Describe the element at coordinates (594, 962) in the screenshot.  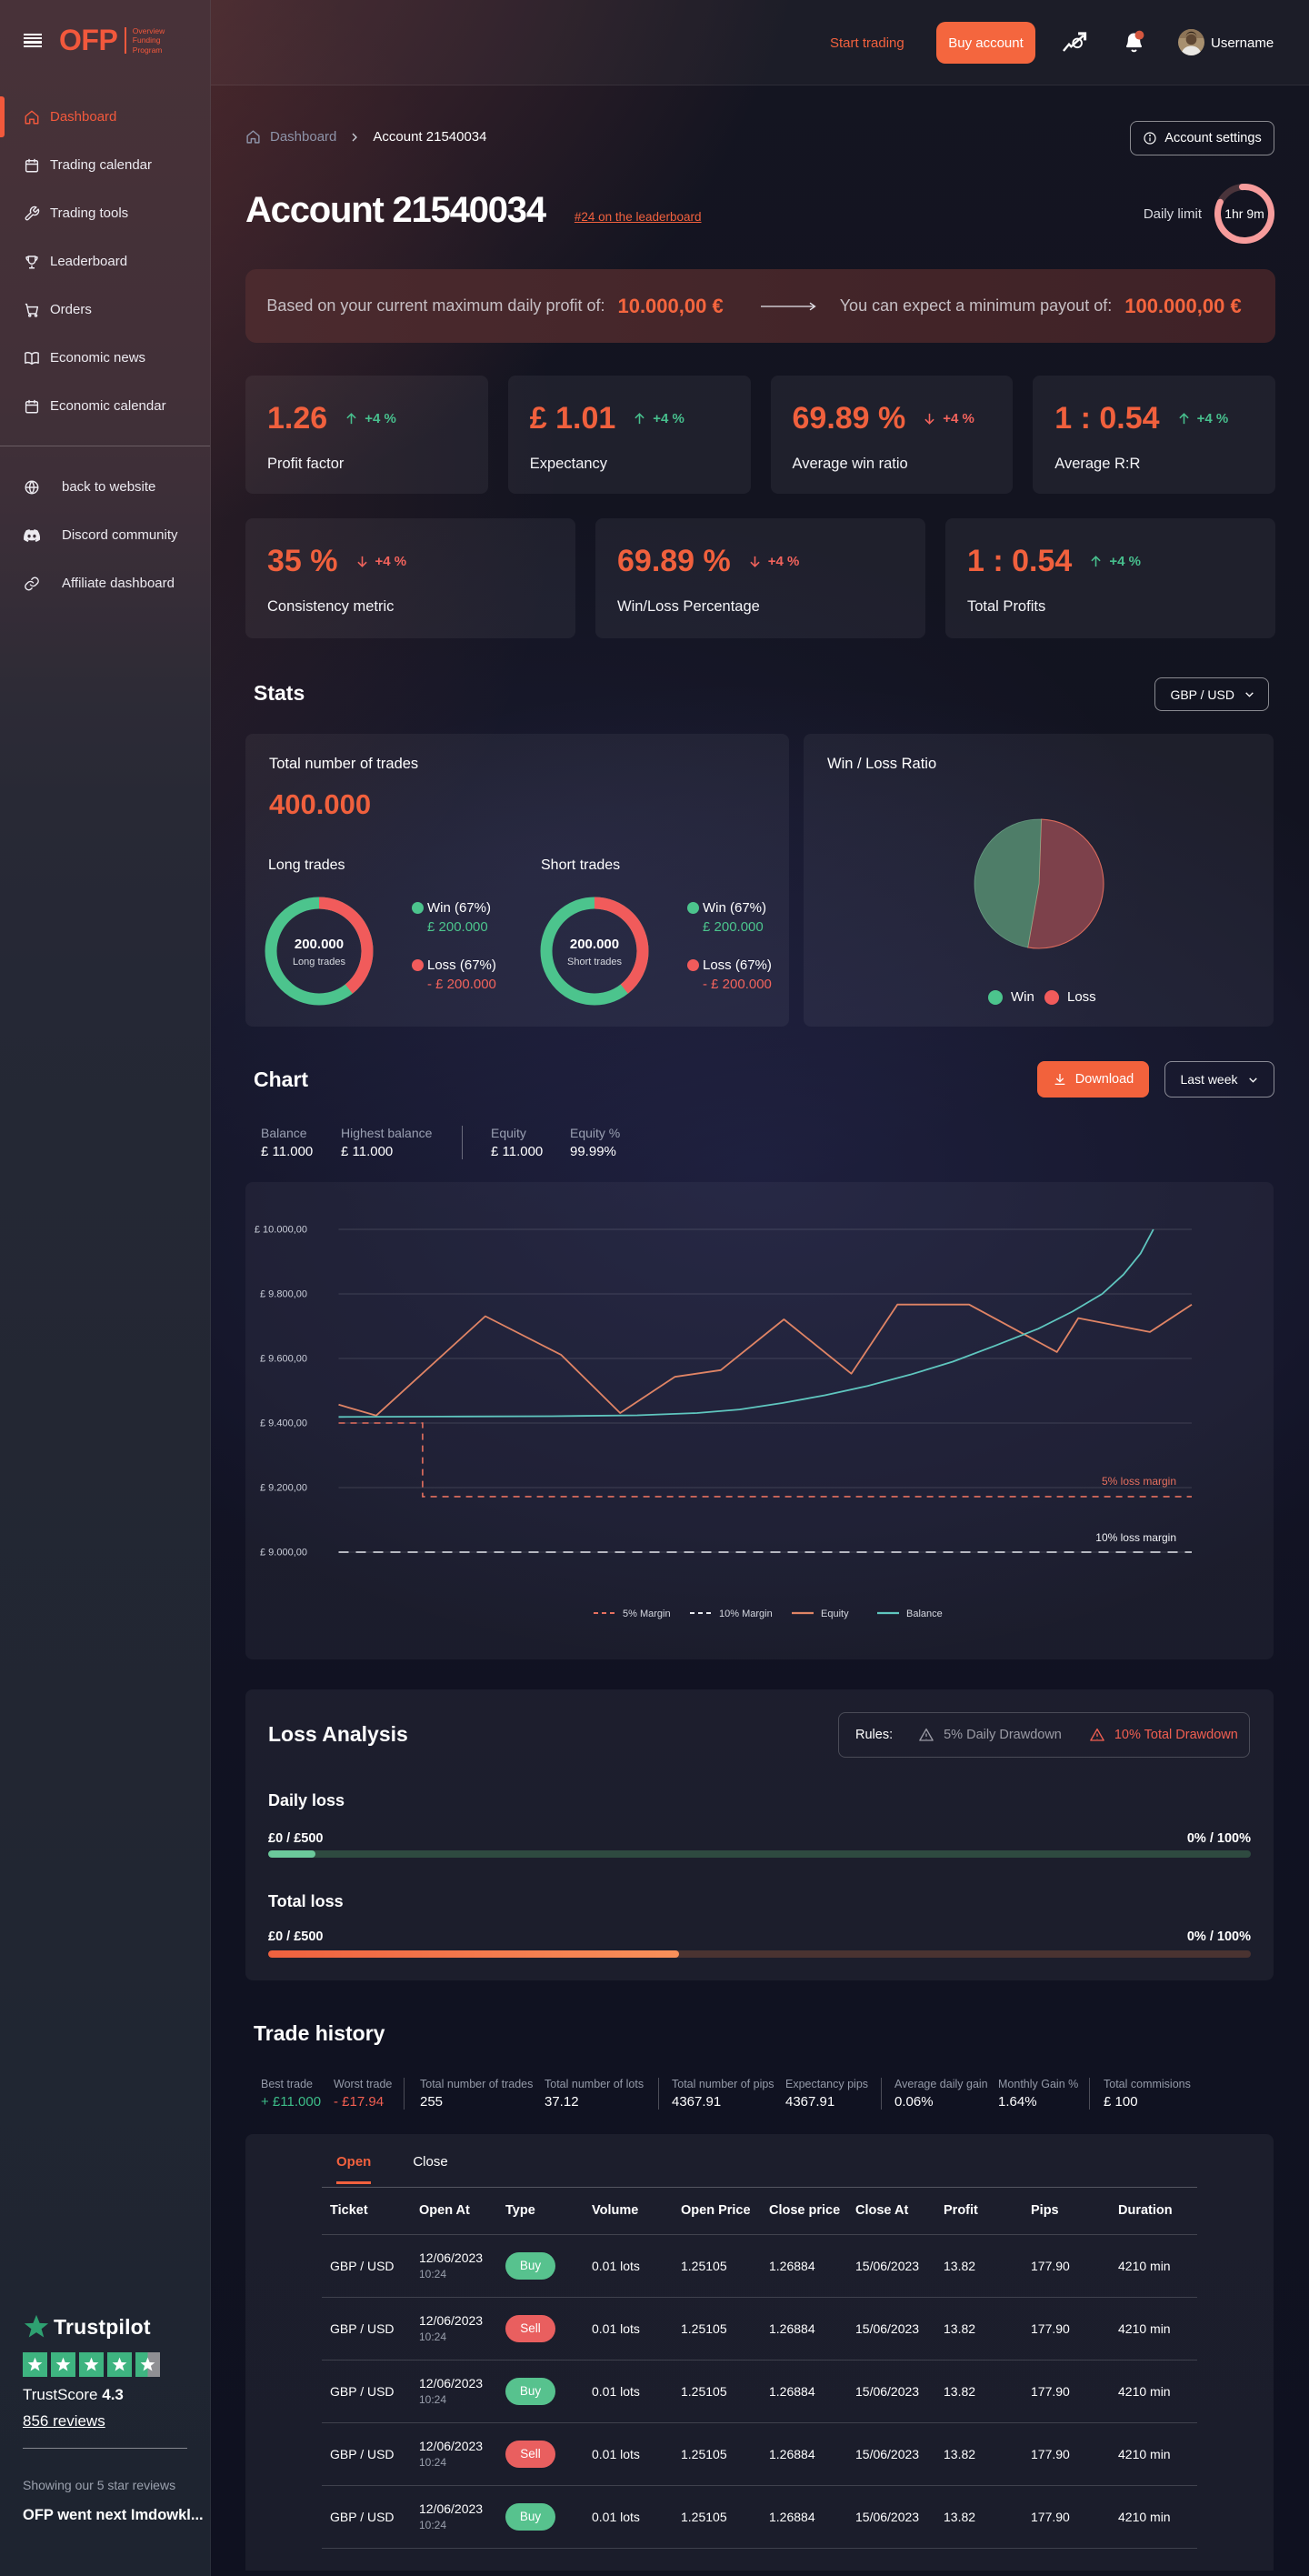
I see `svg-text: Short trades` at that location.